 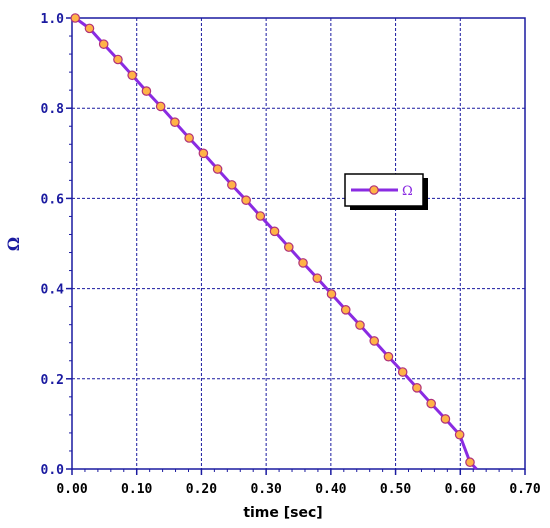 I want to click on x-tick-label: 0.00, so click(x=71, y=489).